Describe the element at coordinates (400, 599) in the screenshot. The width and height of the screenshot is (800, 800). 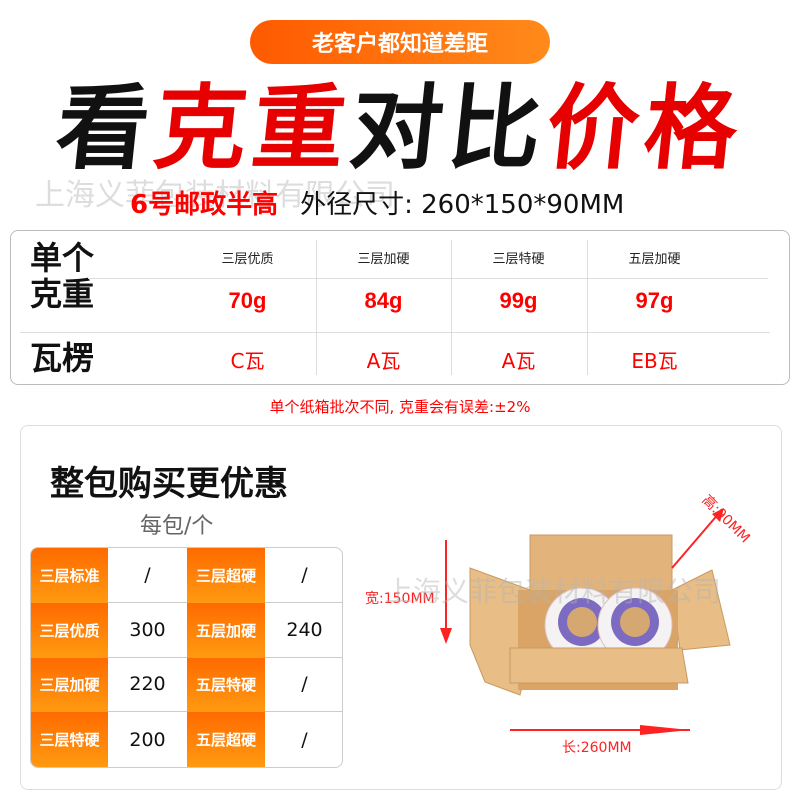
I see `width-label: 宽:150MM` at that location.